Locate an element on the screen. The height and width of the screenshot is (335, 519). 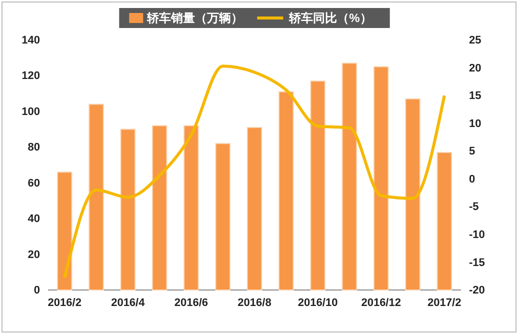
y2-tick-label: 20 is located at coordinates (475, 68).